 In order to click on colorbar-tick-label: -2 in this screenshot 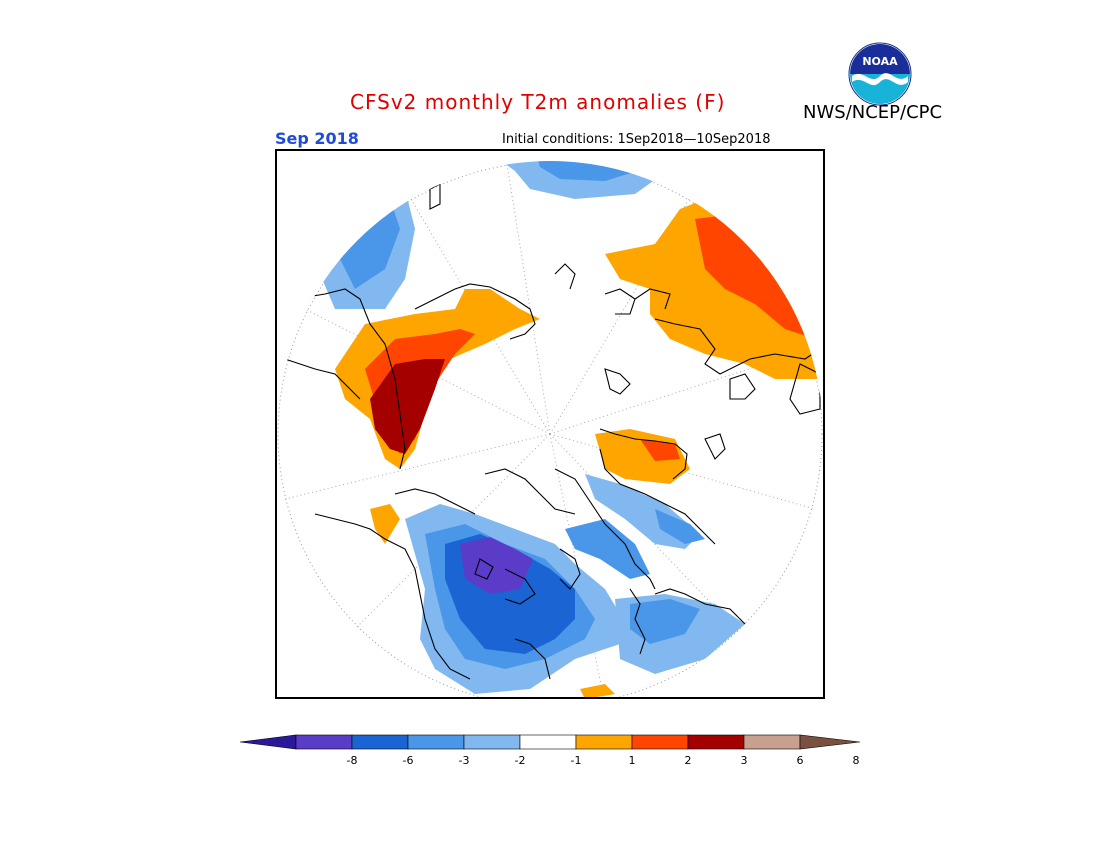, I will do `click(520, 760)`.